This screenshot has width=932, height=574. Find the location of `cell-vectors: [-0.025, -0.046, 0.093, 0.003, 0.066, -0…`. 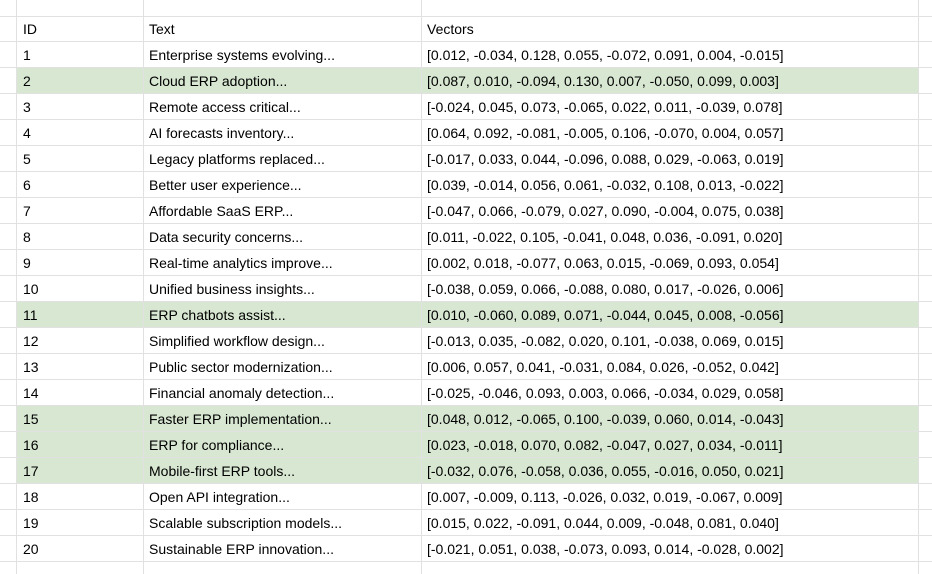

cell-vectors: [-0.025, -0.046, 0.093, 0.003, 0.066, -0… is located at coordinates (670, 392).